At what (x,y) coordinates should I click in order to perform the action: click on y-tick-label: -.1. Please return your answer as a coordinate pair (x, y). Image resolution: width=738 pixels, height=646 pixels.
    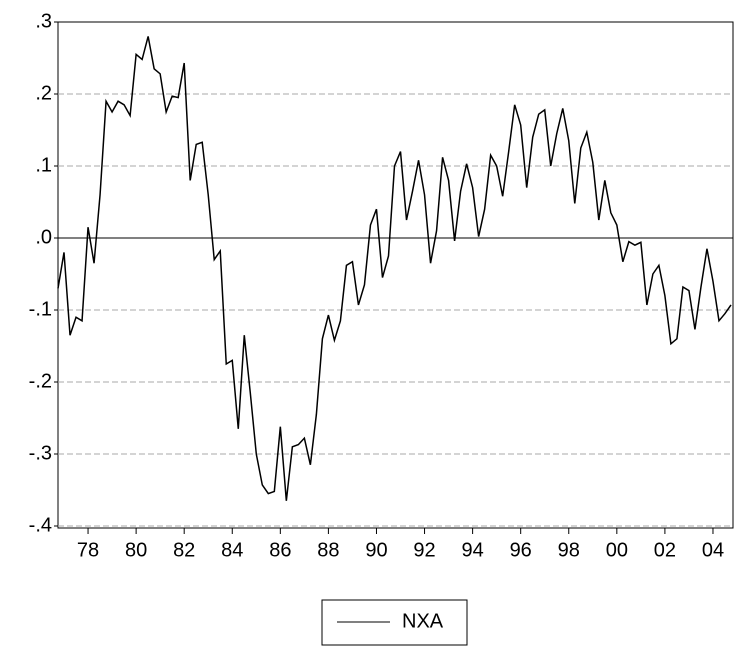
    Looking at the image, I should click on (40, 309).